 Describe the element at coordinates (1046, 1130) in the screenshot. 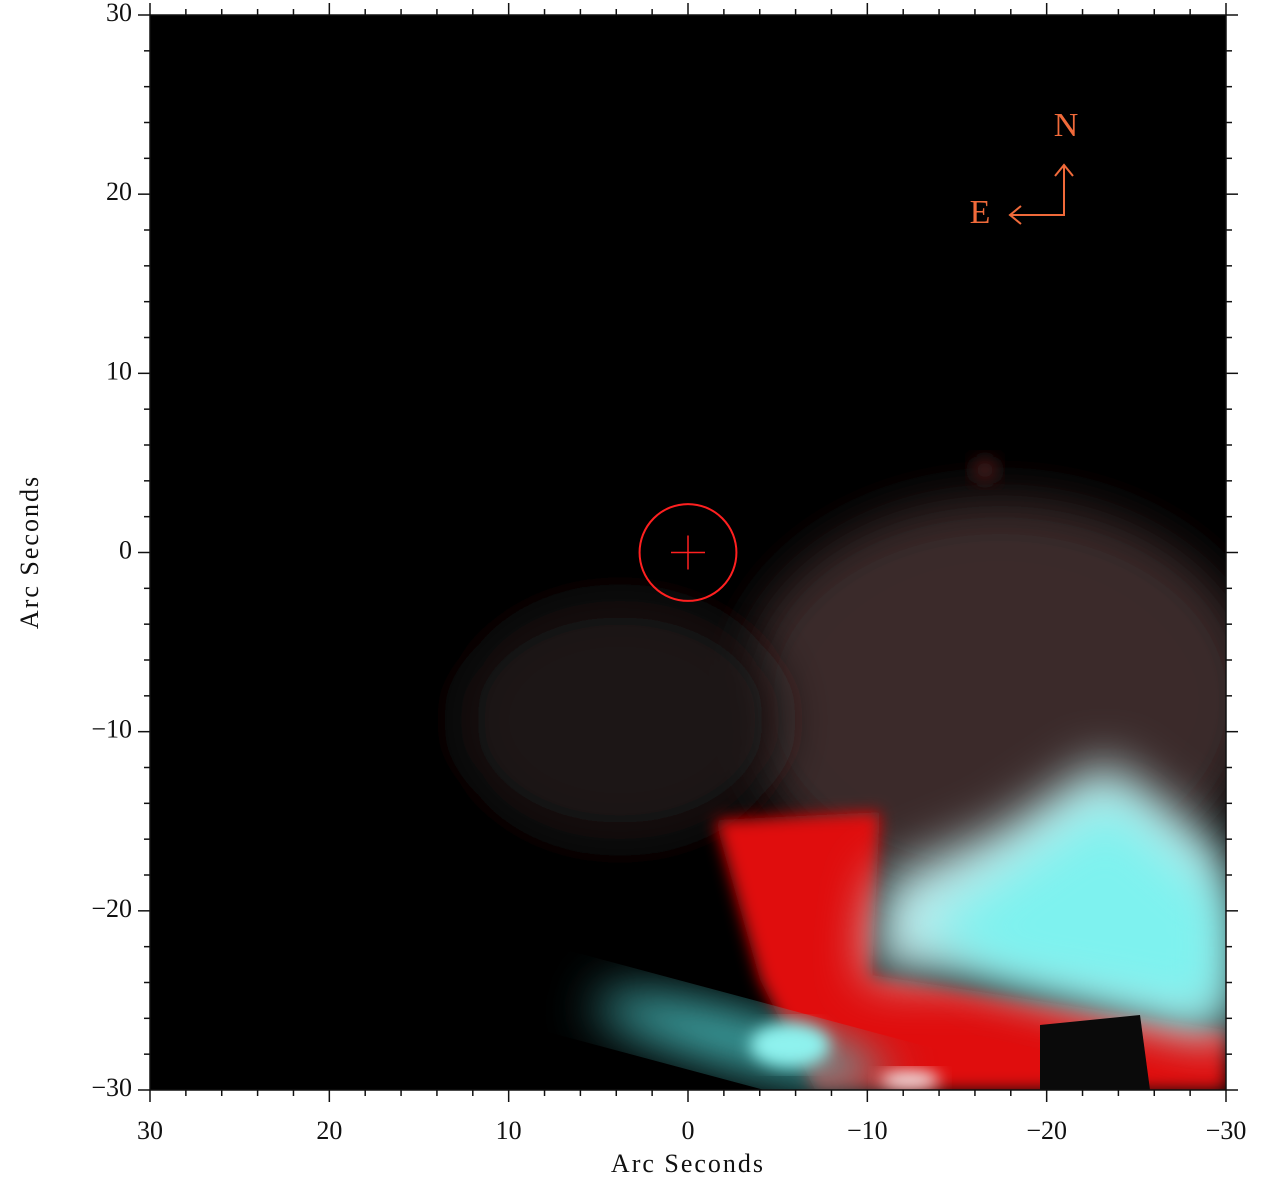

I see `x-tick-label: −20` at that location.